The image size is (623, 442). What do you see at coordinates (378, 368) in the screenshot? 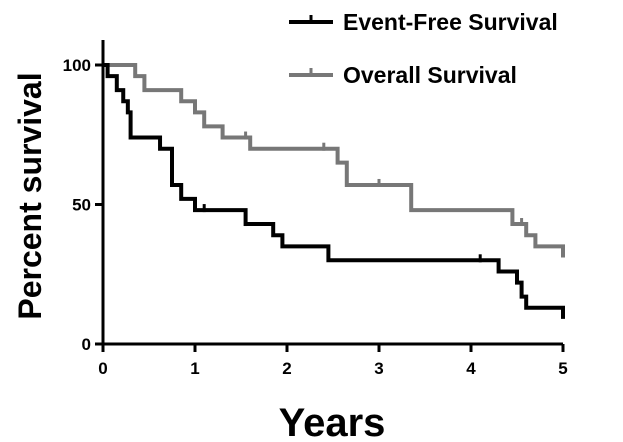
I see `x-tick-label: 3` at bounding box center [378, 368].